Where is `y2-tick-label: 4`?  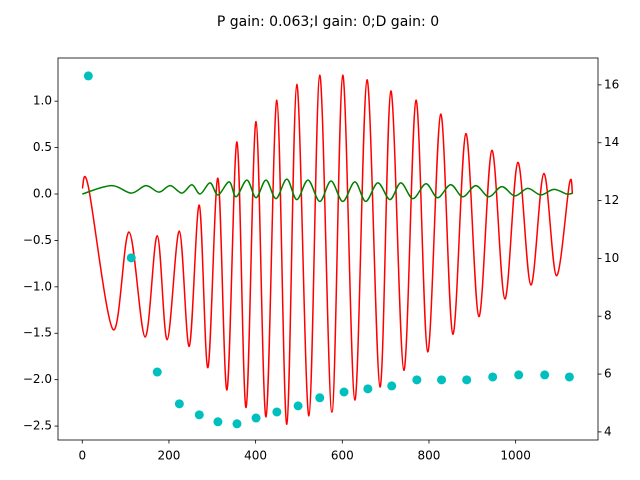
y2-tick-label: 4 is located at coordinates (608, 431).